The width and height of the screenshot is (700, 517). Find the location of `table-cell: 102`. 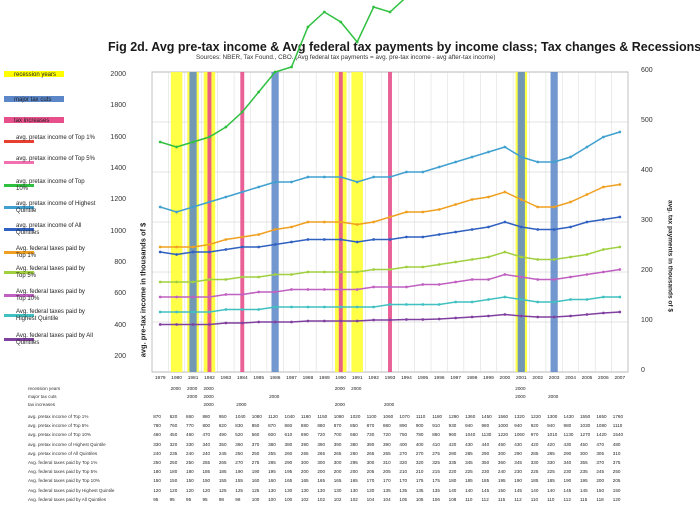

table-cell: 102 is located at coordinates (354, 499).